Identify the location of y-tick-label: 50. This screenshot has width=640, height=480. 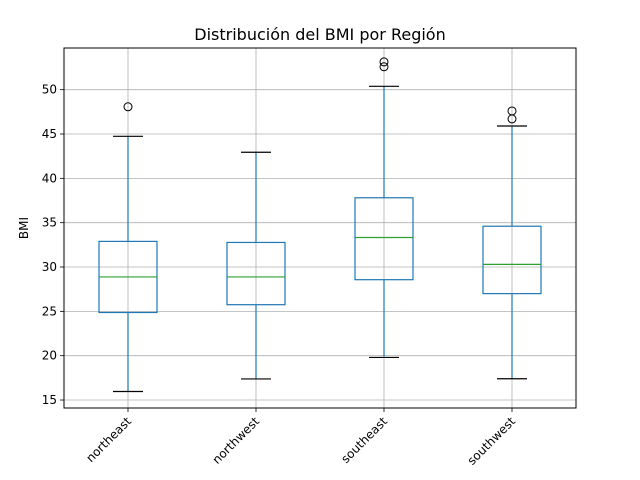
(49, 90).